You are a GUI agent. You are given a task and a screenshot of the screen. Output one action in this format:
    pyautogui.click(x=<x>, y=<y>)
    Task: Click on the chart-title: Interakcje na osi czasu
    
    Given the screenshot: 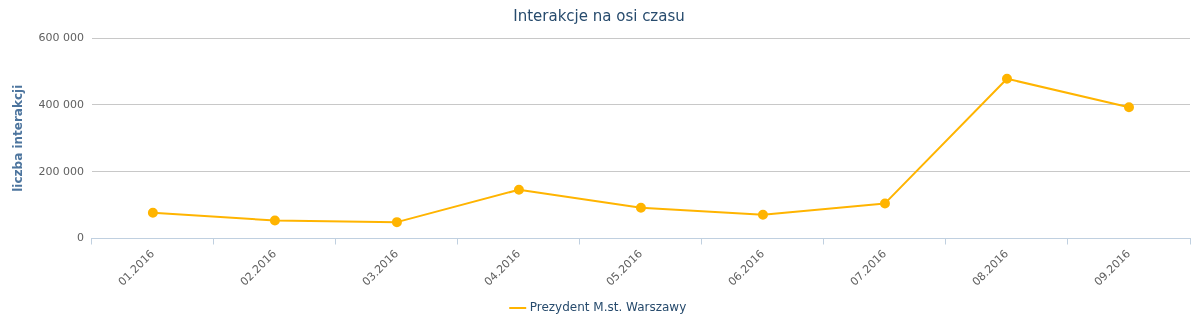 What is the action you would take?
    pyautogui.click(x=599, y=15)
    